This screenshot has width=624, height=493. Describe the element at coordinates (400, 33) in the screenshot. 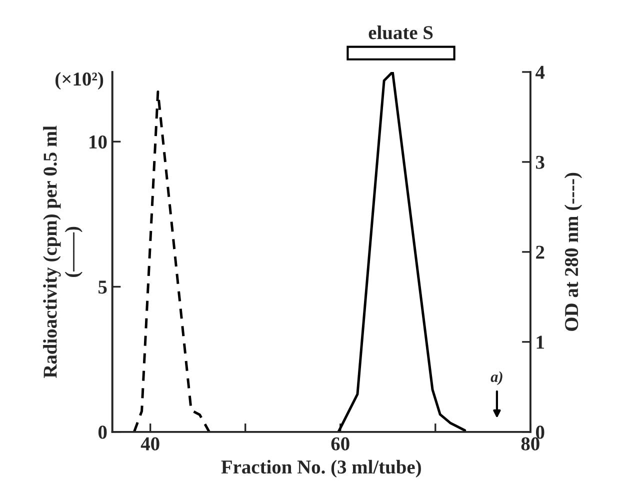

I see `text: eluate S` at that location.